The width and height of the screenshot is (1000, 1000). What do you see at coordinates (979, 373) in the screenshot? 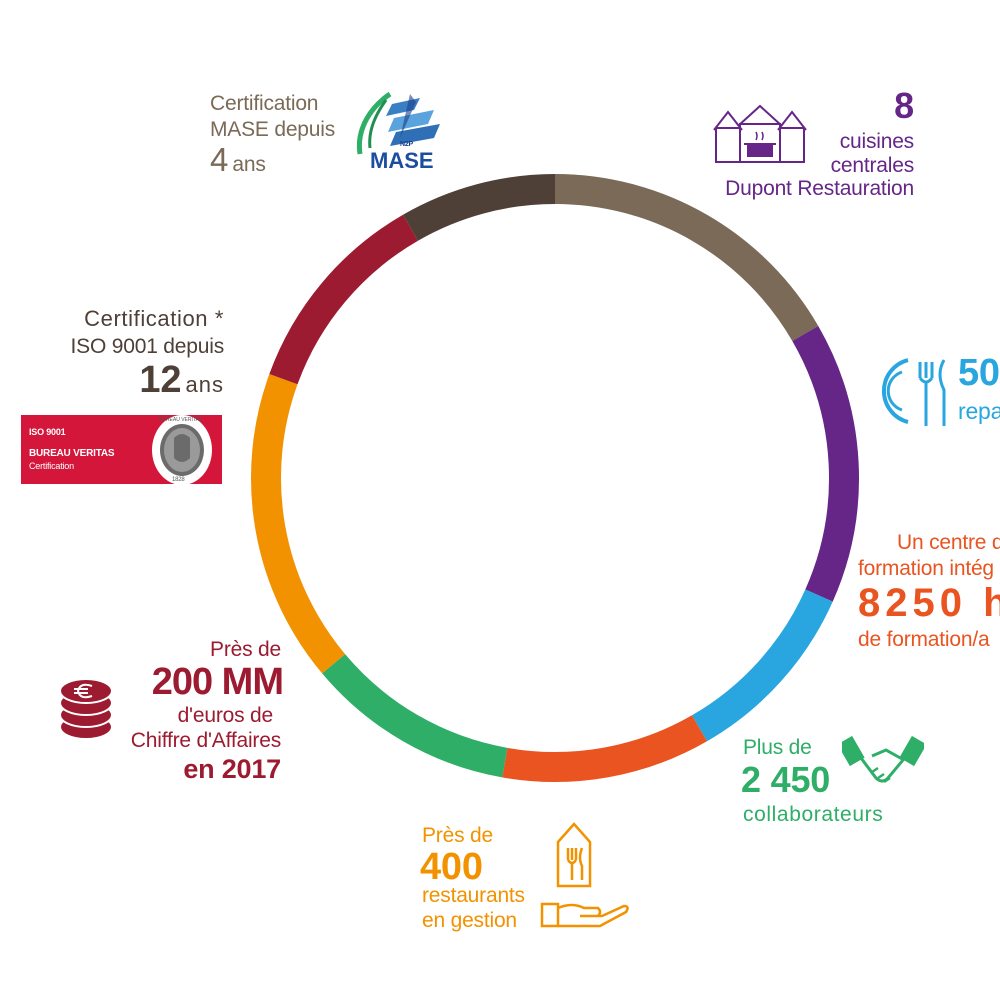
I see `repas-number: 500` at bounding box center [979, 373].